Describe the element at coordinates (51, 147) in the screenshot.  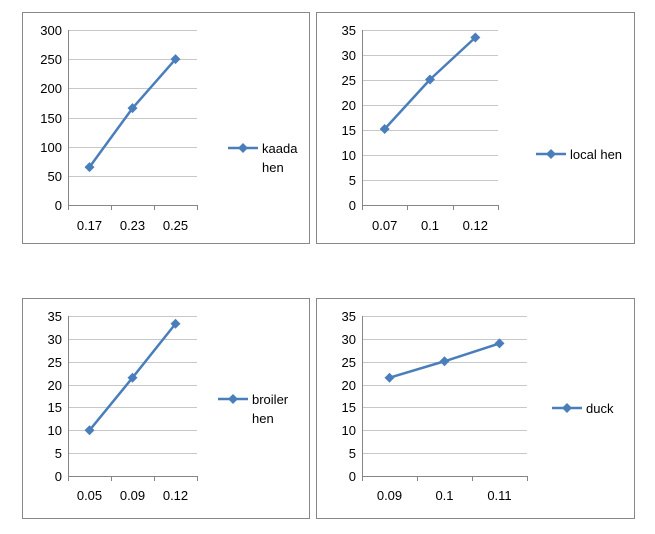
I see `y-tick-label: 100` at that location.